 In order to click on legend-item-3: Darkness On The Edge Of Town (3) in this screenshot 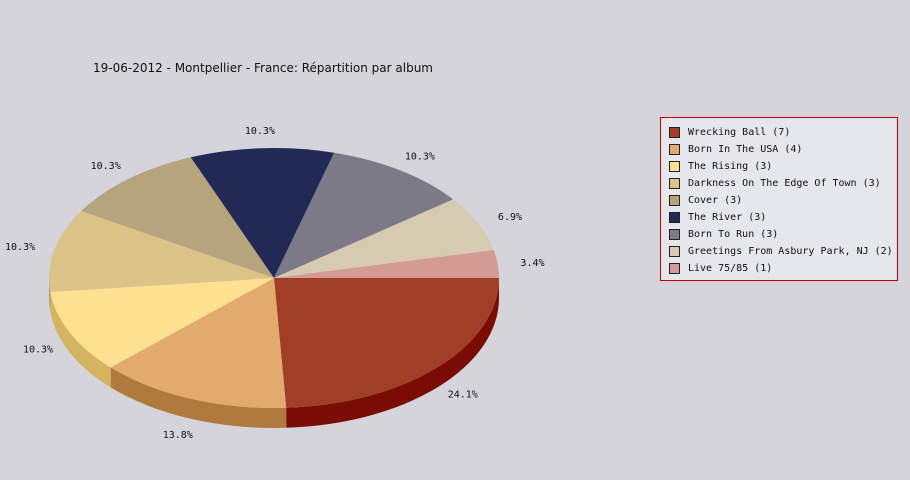, I will do `click(783, 183)`.